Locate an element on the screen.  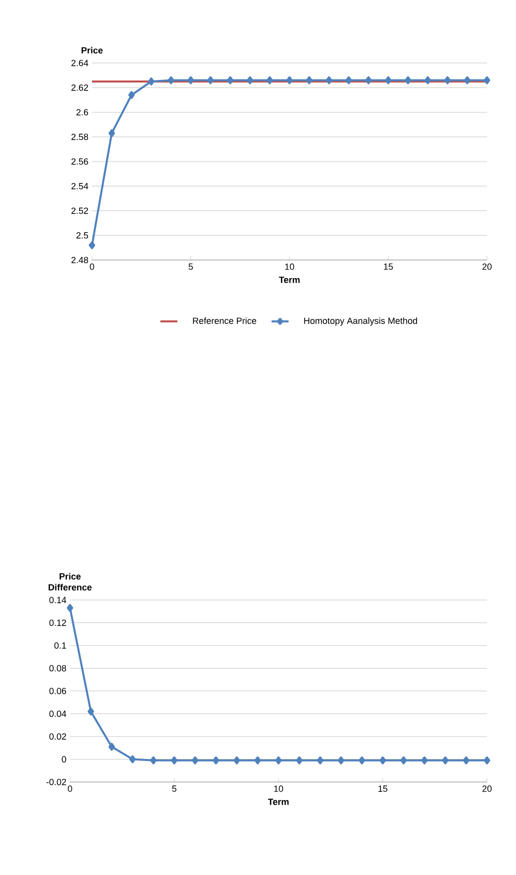
y-tick-label: 0.02 is located at coordinates (57, 736).